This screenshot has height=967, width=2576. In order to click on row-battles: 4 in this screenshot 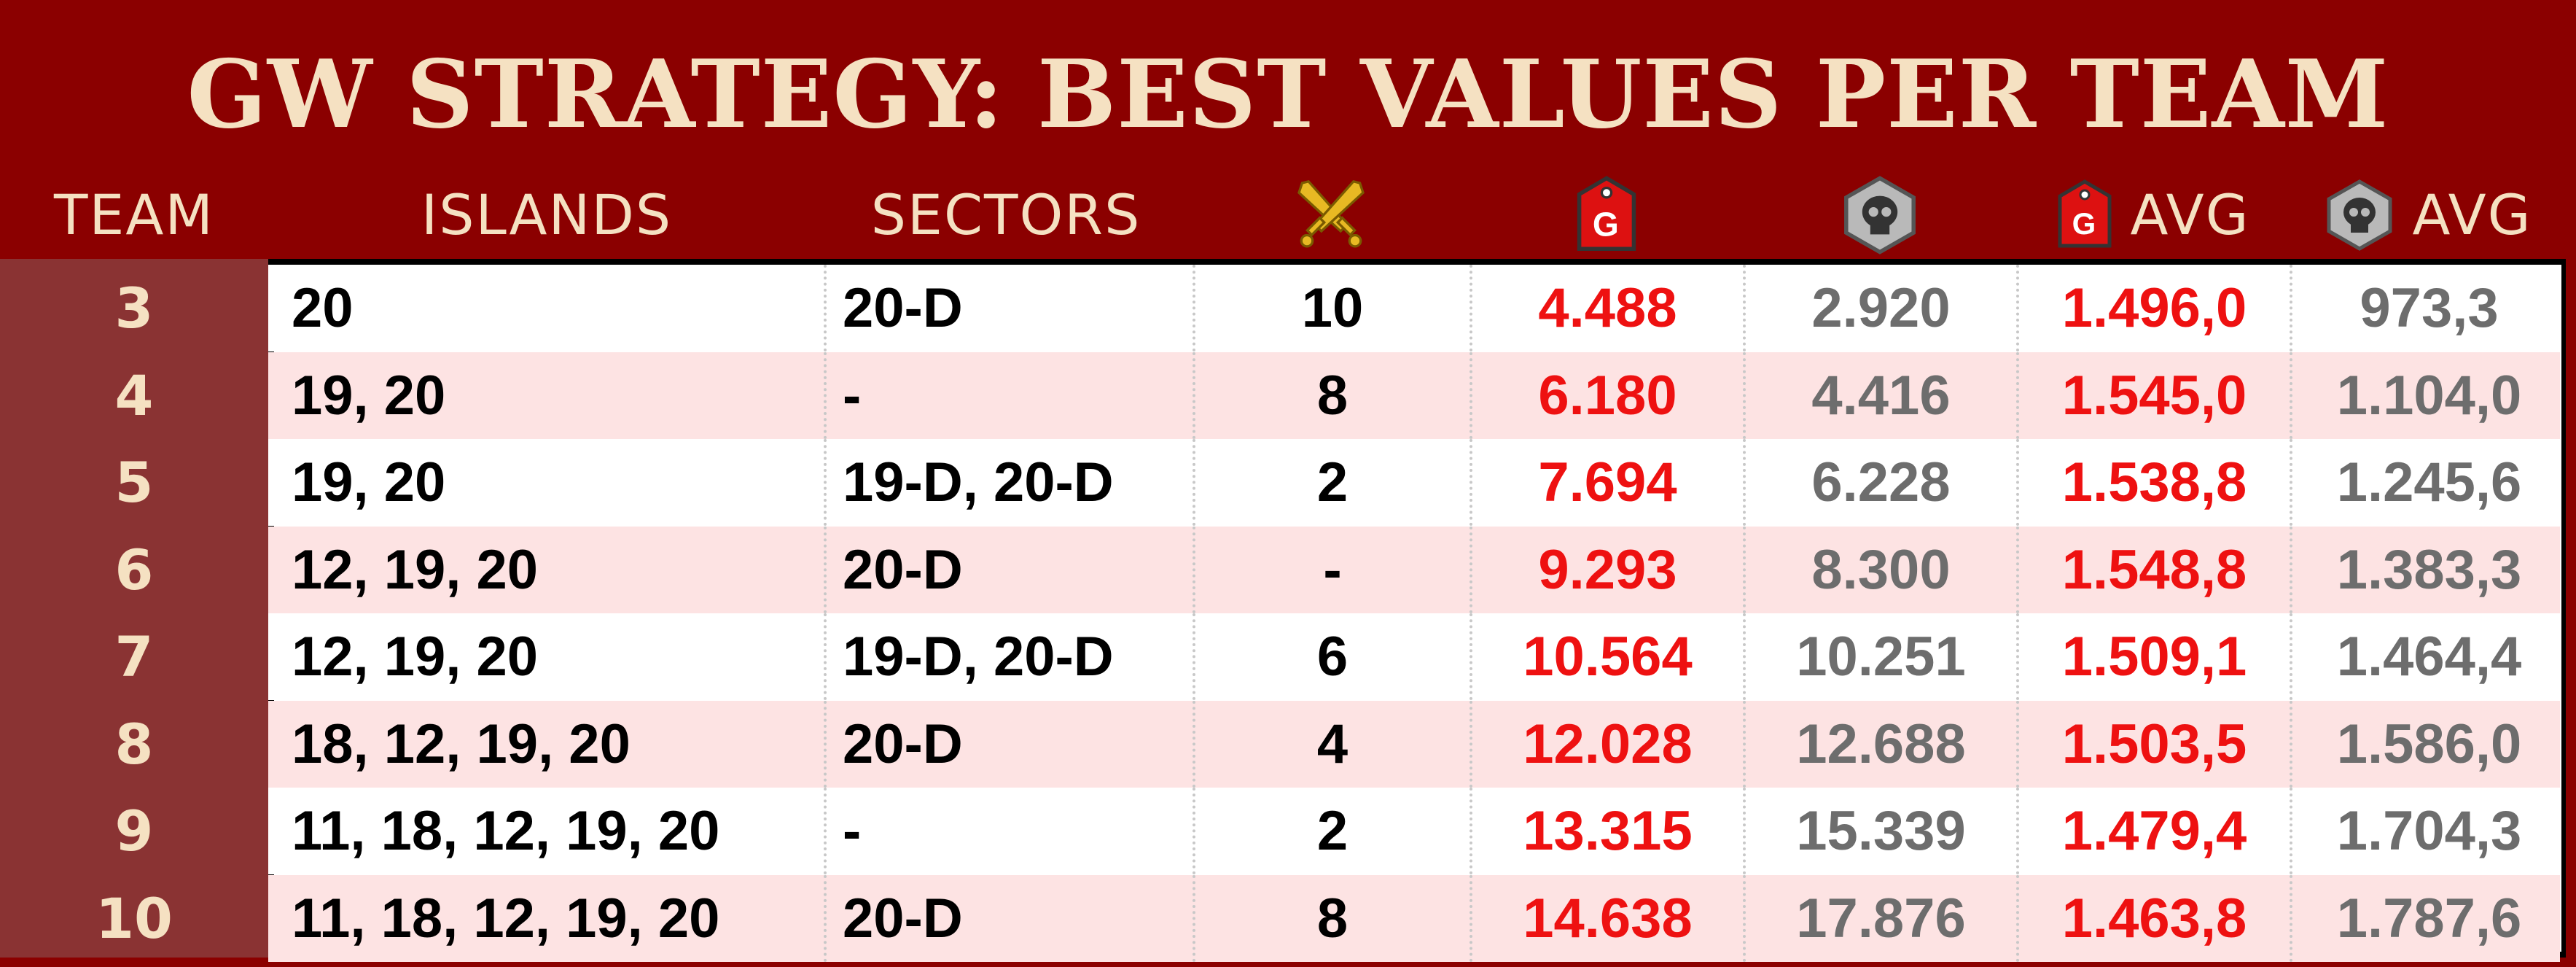, I will do `click(1331, 744)`.